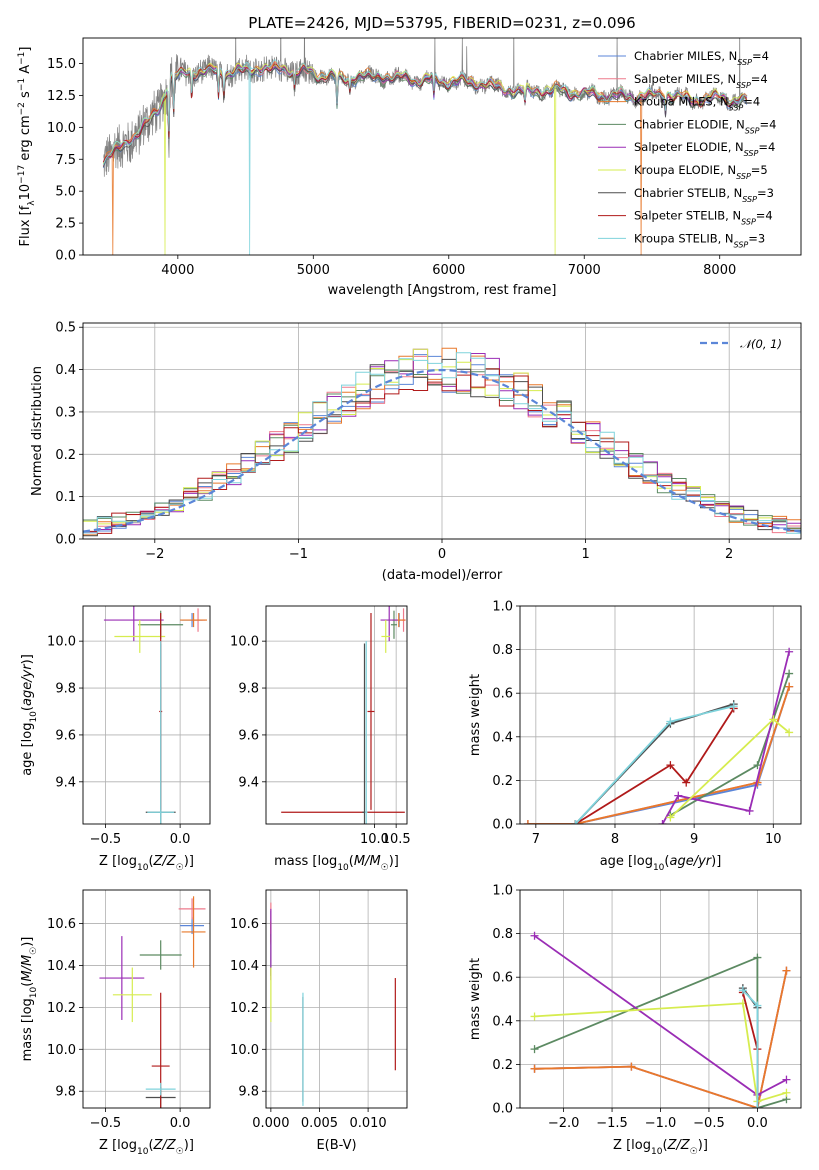 The height and width of the screenshot is (1170, 819). I want to click on x-tick-label: −2, so click(154, 554).